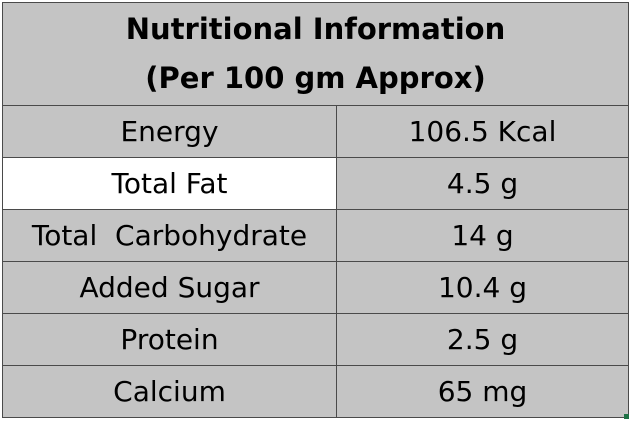 The height and width of the screenshot is (424, 631). I want to click on table-row: Total Fat 4.5 g, so click(315, 183).